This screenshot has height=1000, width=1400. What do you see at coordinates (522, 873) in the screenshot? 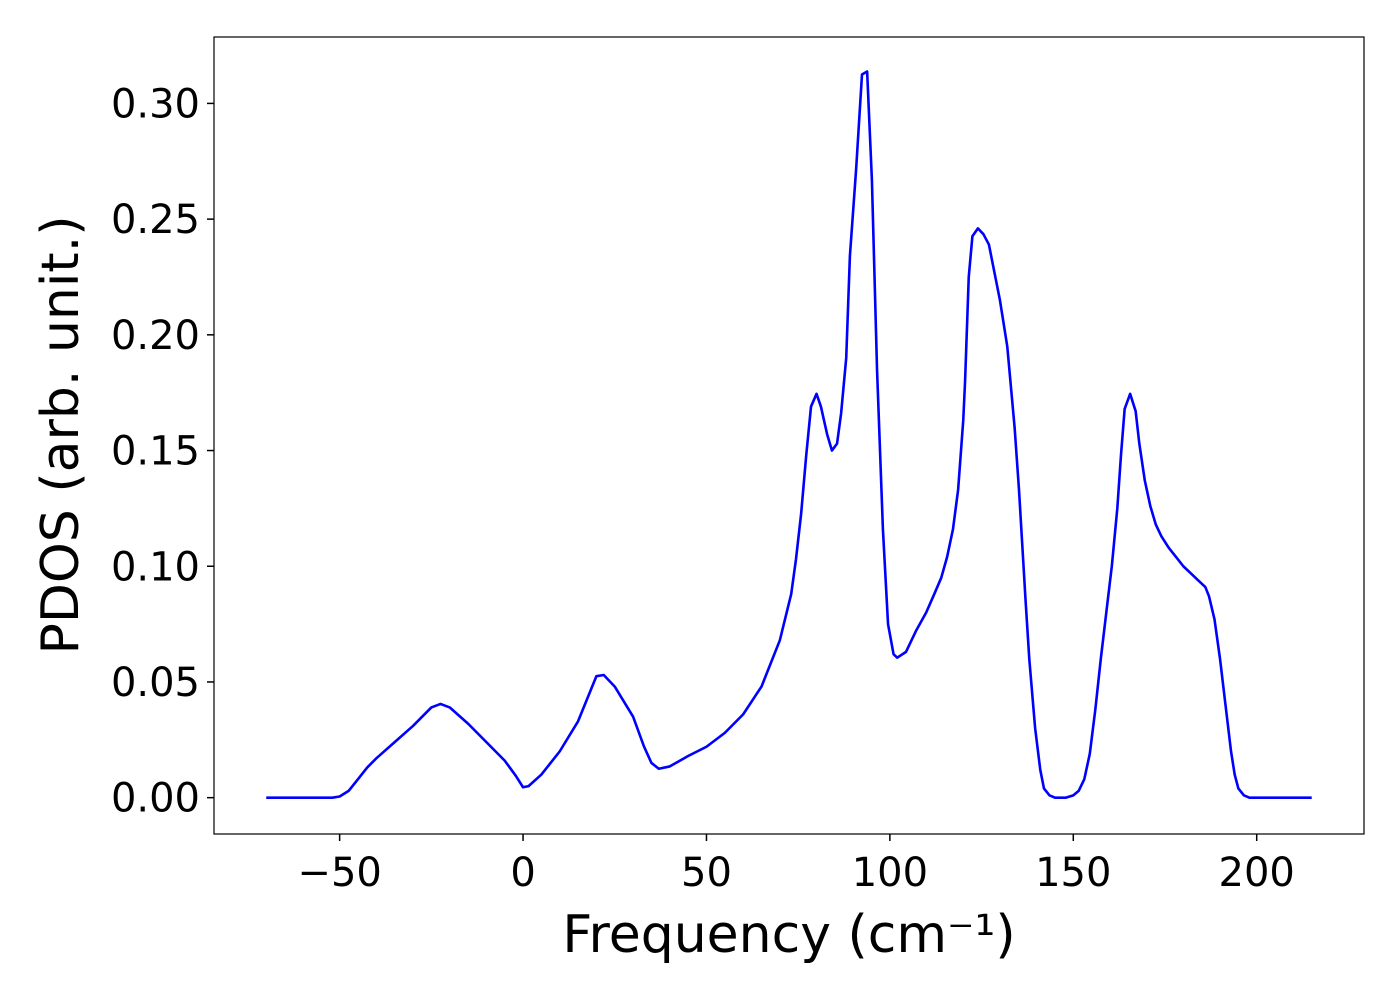
I see `x-tick-label: 0` at bounding box center [522, 873].